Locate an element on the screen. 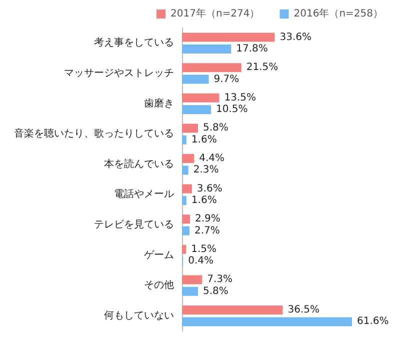 The width and height of the screenshot is (400, 339). legend-label: 2017年（n=274） is located at coordinates (215, 14).